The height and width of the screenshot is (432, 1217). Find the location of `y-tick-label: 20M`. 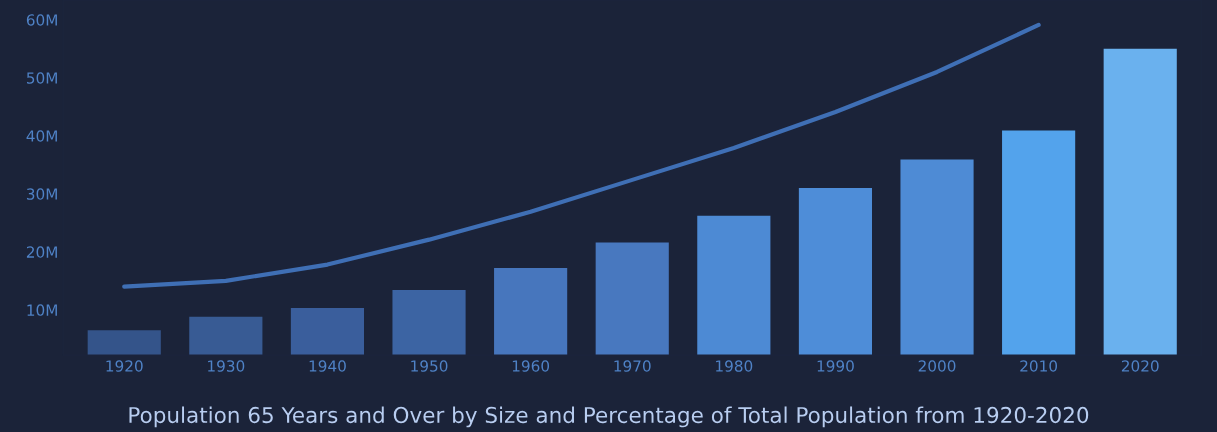

y-tick-label: 20M is located at coordinates (41, 252).